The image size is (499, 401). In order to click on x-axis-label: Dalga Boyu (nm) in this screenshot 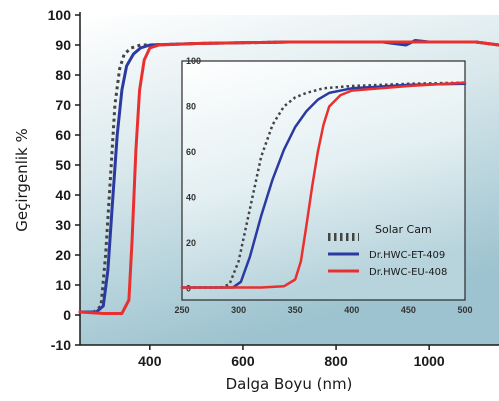, I will do `click(289, 384)`.